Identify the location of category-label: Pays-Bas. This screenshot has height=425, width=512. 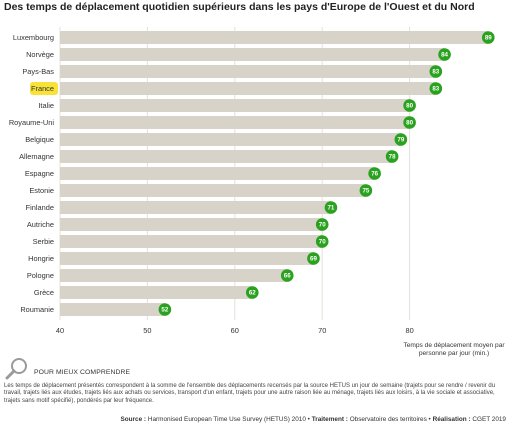
(38, 71).